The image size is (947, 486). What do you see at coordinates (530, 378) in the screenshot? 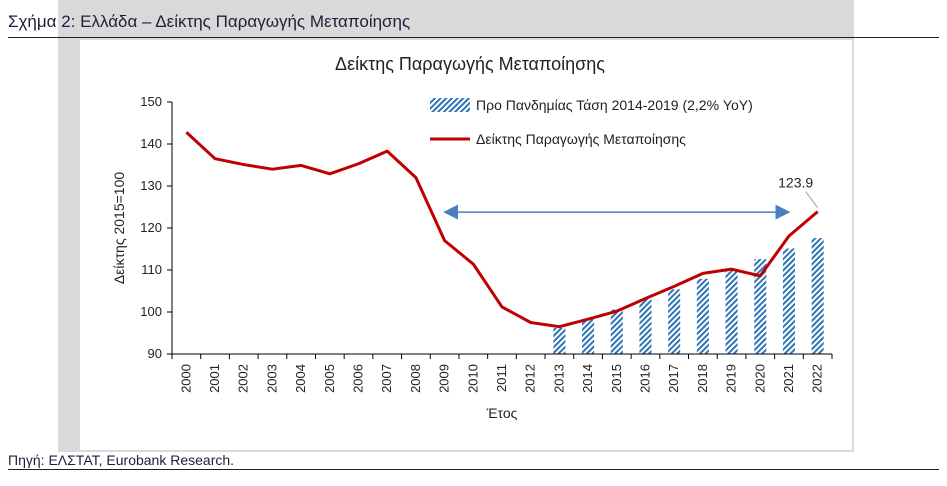
I see `x-tick-label: 2012` at bounding box center [530, 378].